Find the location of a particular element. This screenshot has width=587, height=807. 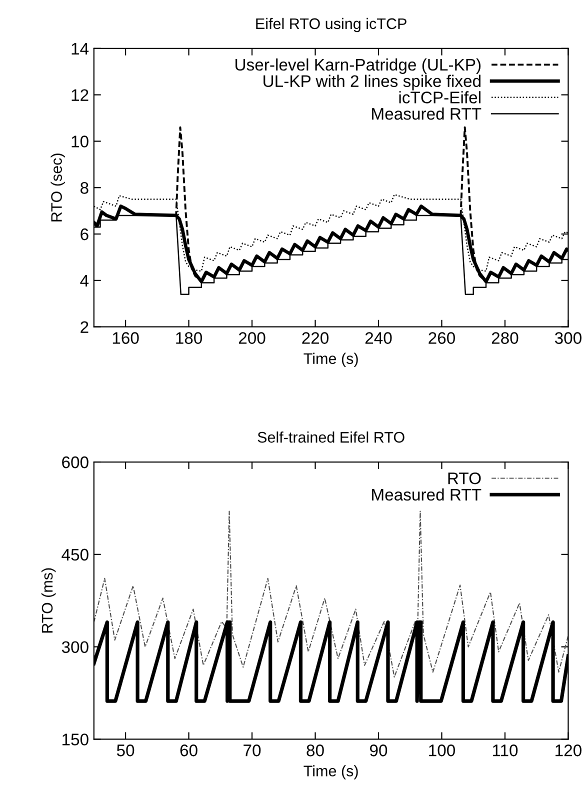

y-tick-label: 10 is located at coordinates (80, 142).